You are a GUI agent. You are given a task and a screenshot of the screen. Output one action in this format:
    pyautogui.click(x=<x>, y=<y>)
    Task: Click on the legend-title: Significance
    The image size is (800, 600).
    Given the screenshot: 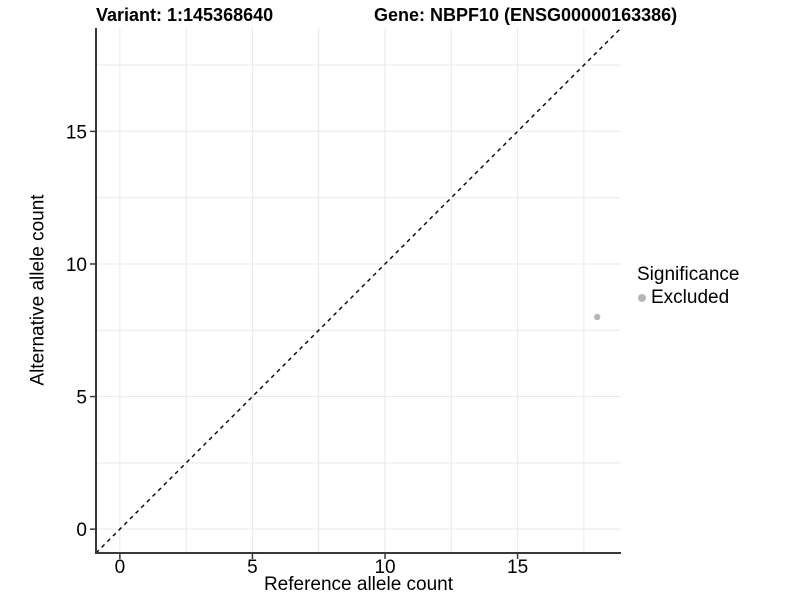 What is the action you would take?
    pyautogui.click(x=688, y=274)
    